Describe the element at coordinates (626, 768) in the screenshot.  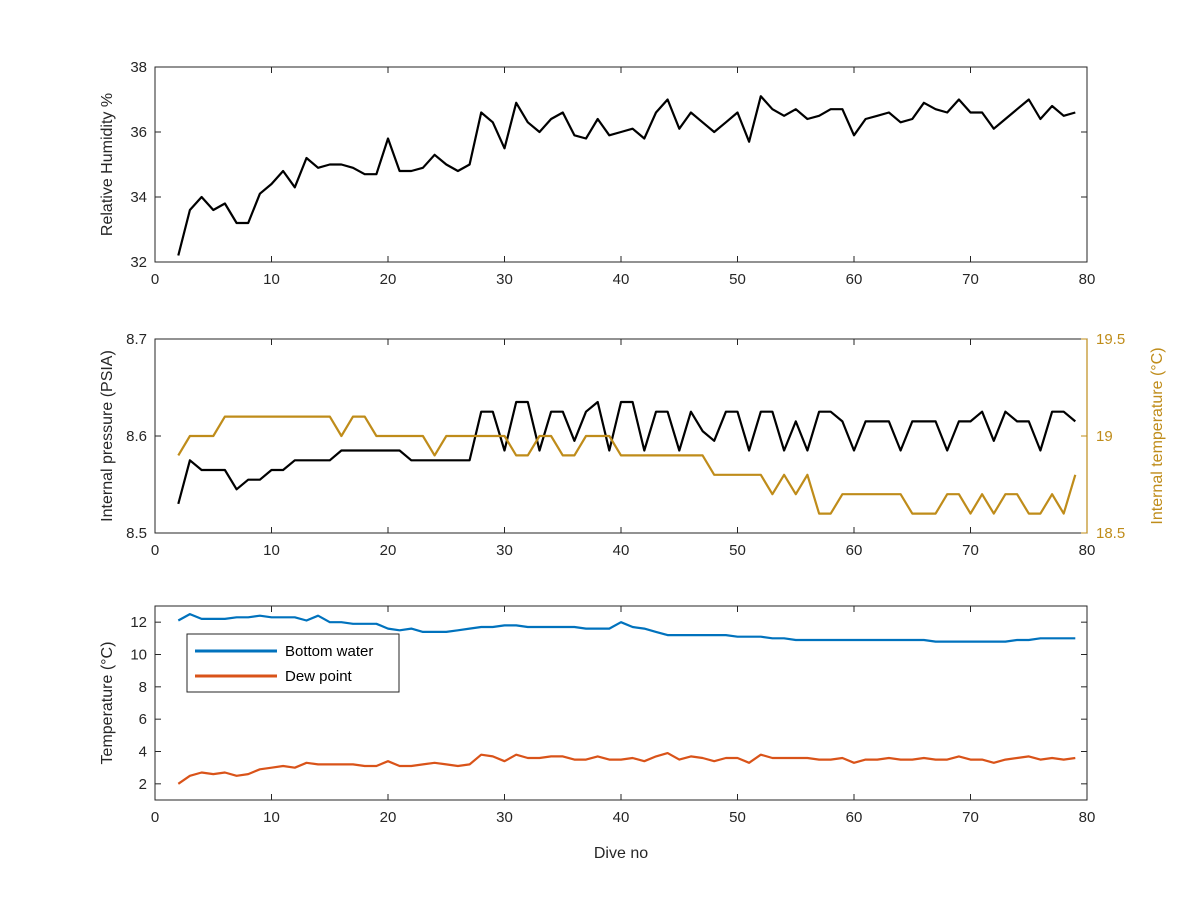
I see `series-dew-point` at that location.